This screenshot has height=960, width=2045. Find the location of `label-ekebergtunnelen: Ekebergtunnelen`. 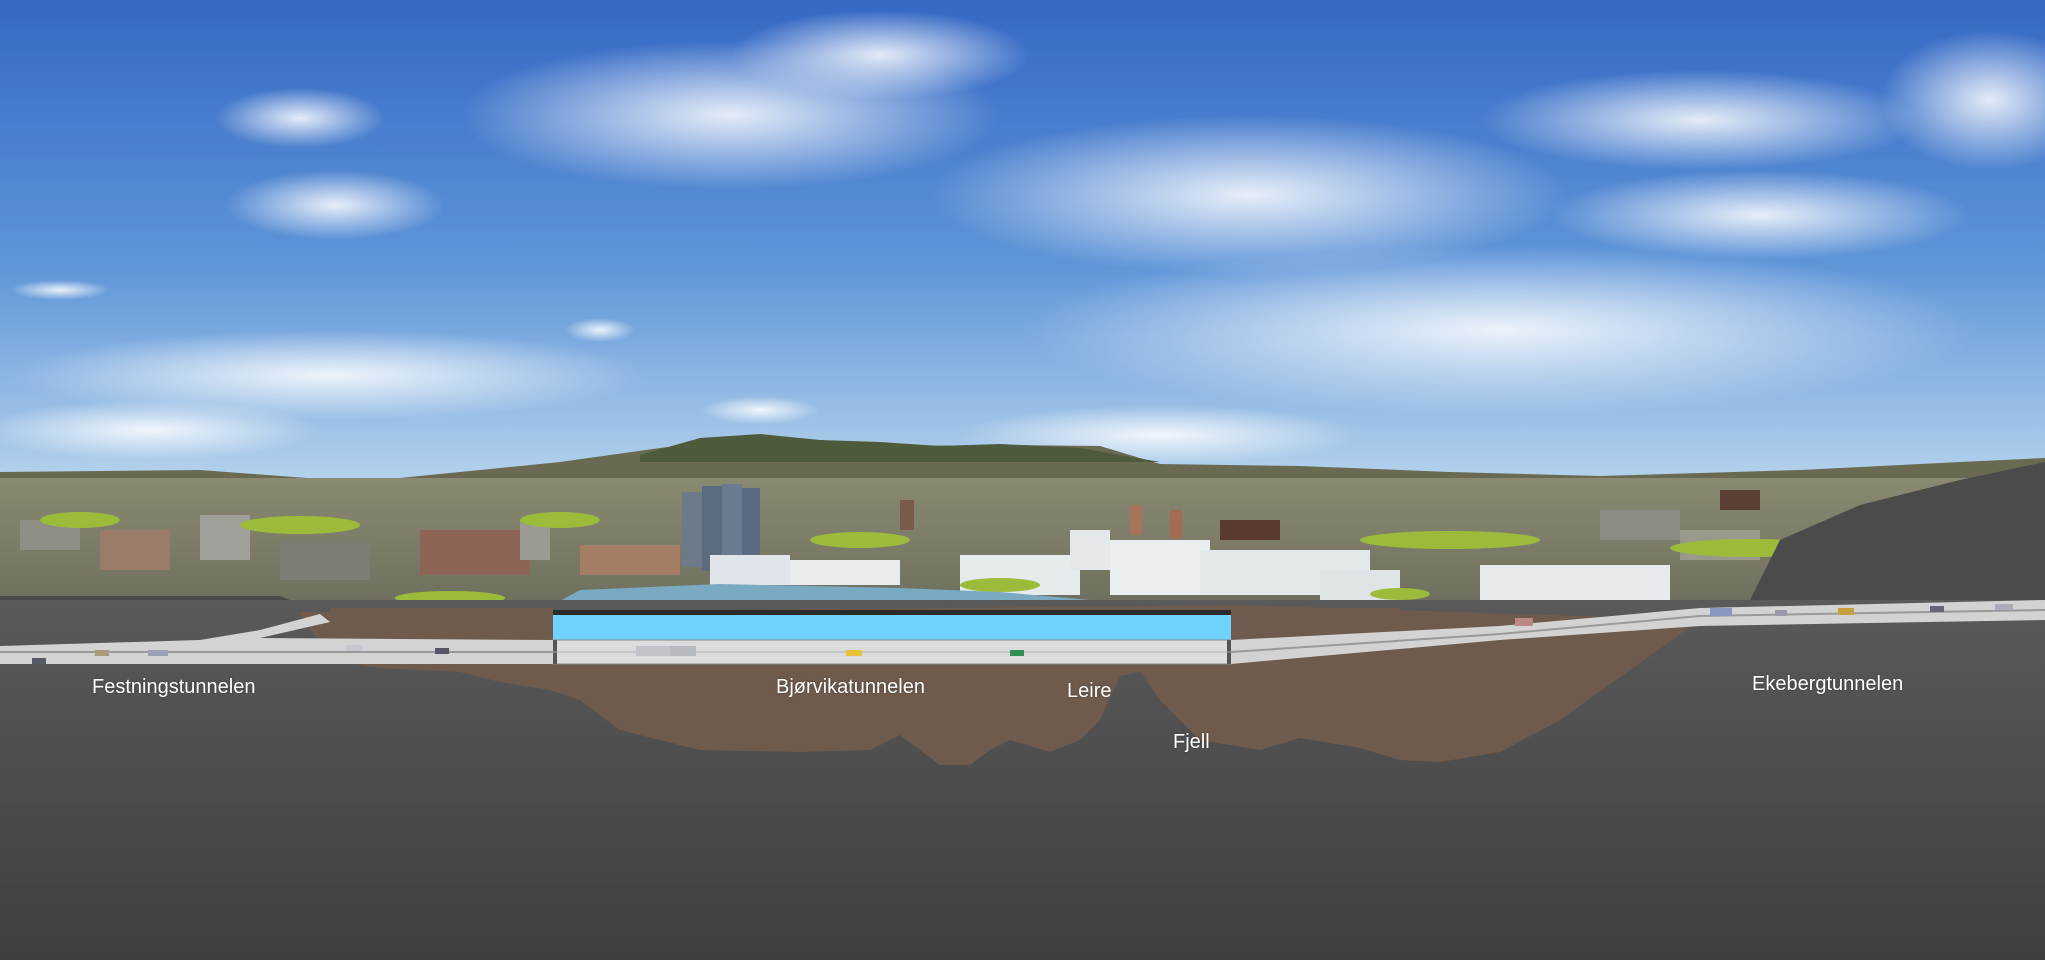

label-ekebergtunnelen: Ekebergtunnelen is located at coordinates (1828, 684).